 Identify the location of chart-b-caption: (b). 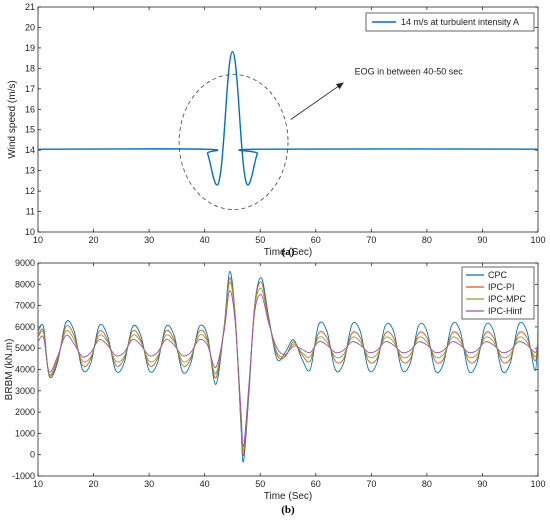
(288, 510).